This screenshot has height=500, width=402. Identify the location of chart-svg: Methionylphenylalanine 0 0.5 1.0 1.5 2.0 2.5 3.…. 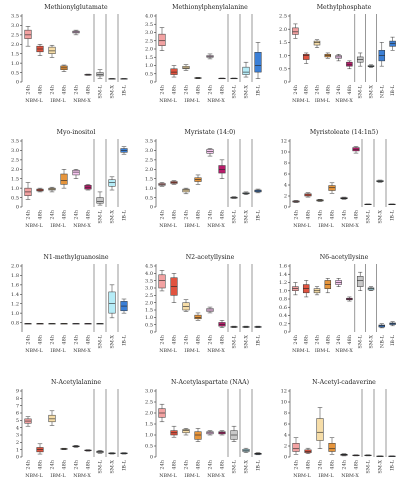
(203, 54).